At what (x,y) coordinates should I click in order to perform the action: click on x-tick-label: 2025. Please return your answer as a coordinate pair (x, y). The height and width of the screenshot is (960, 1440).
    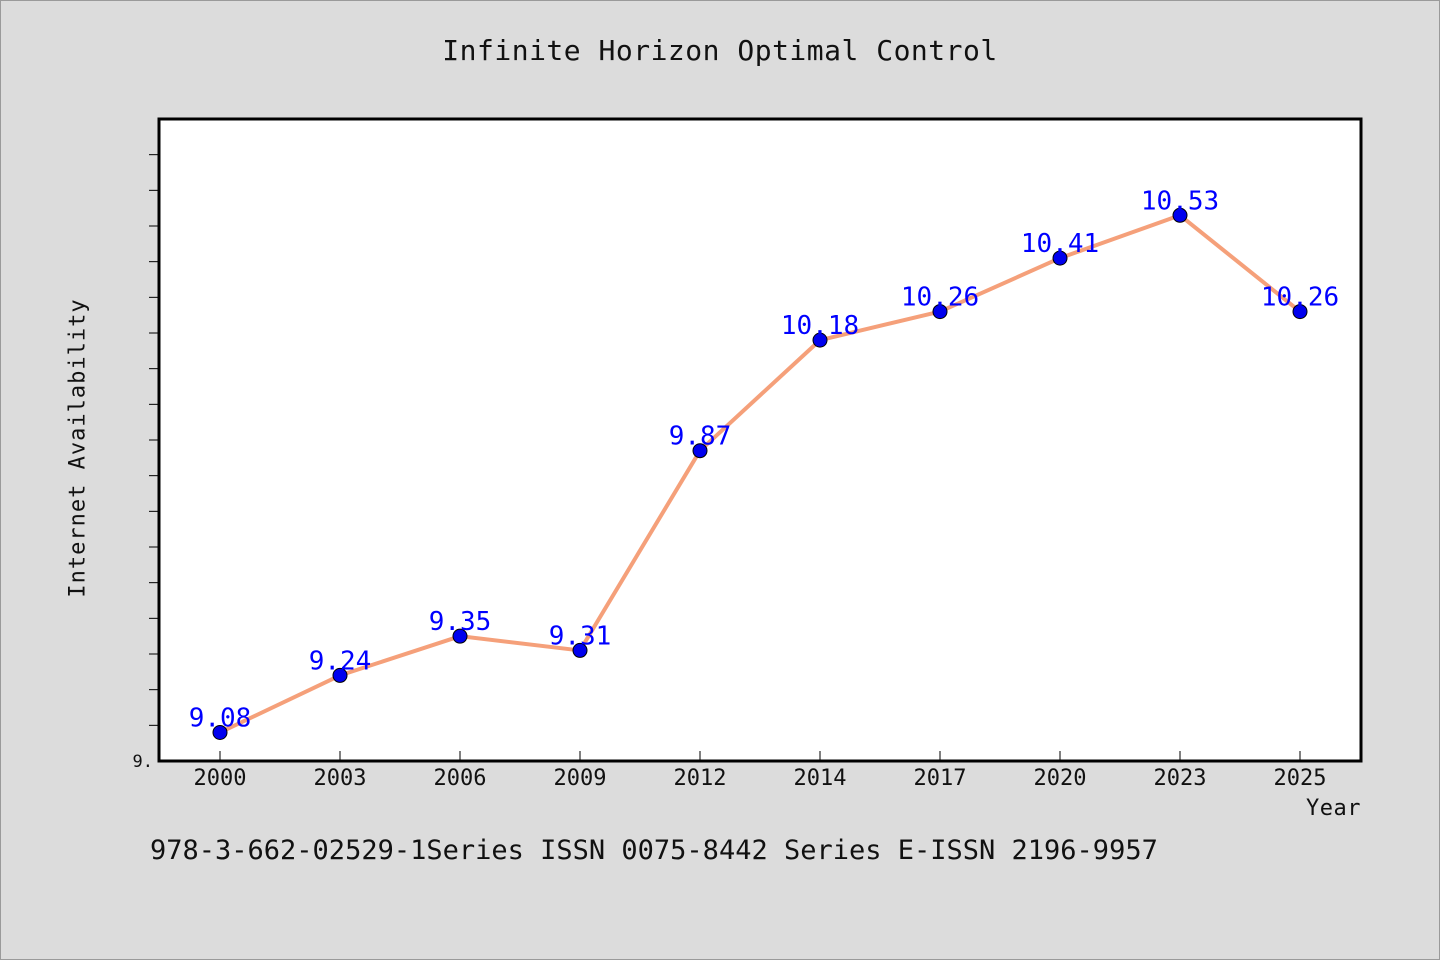
    Looking at the image, I should click on (1300, 778).